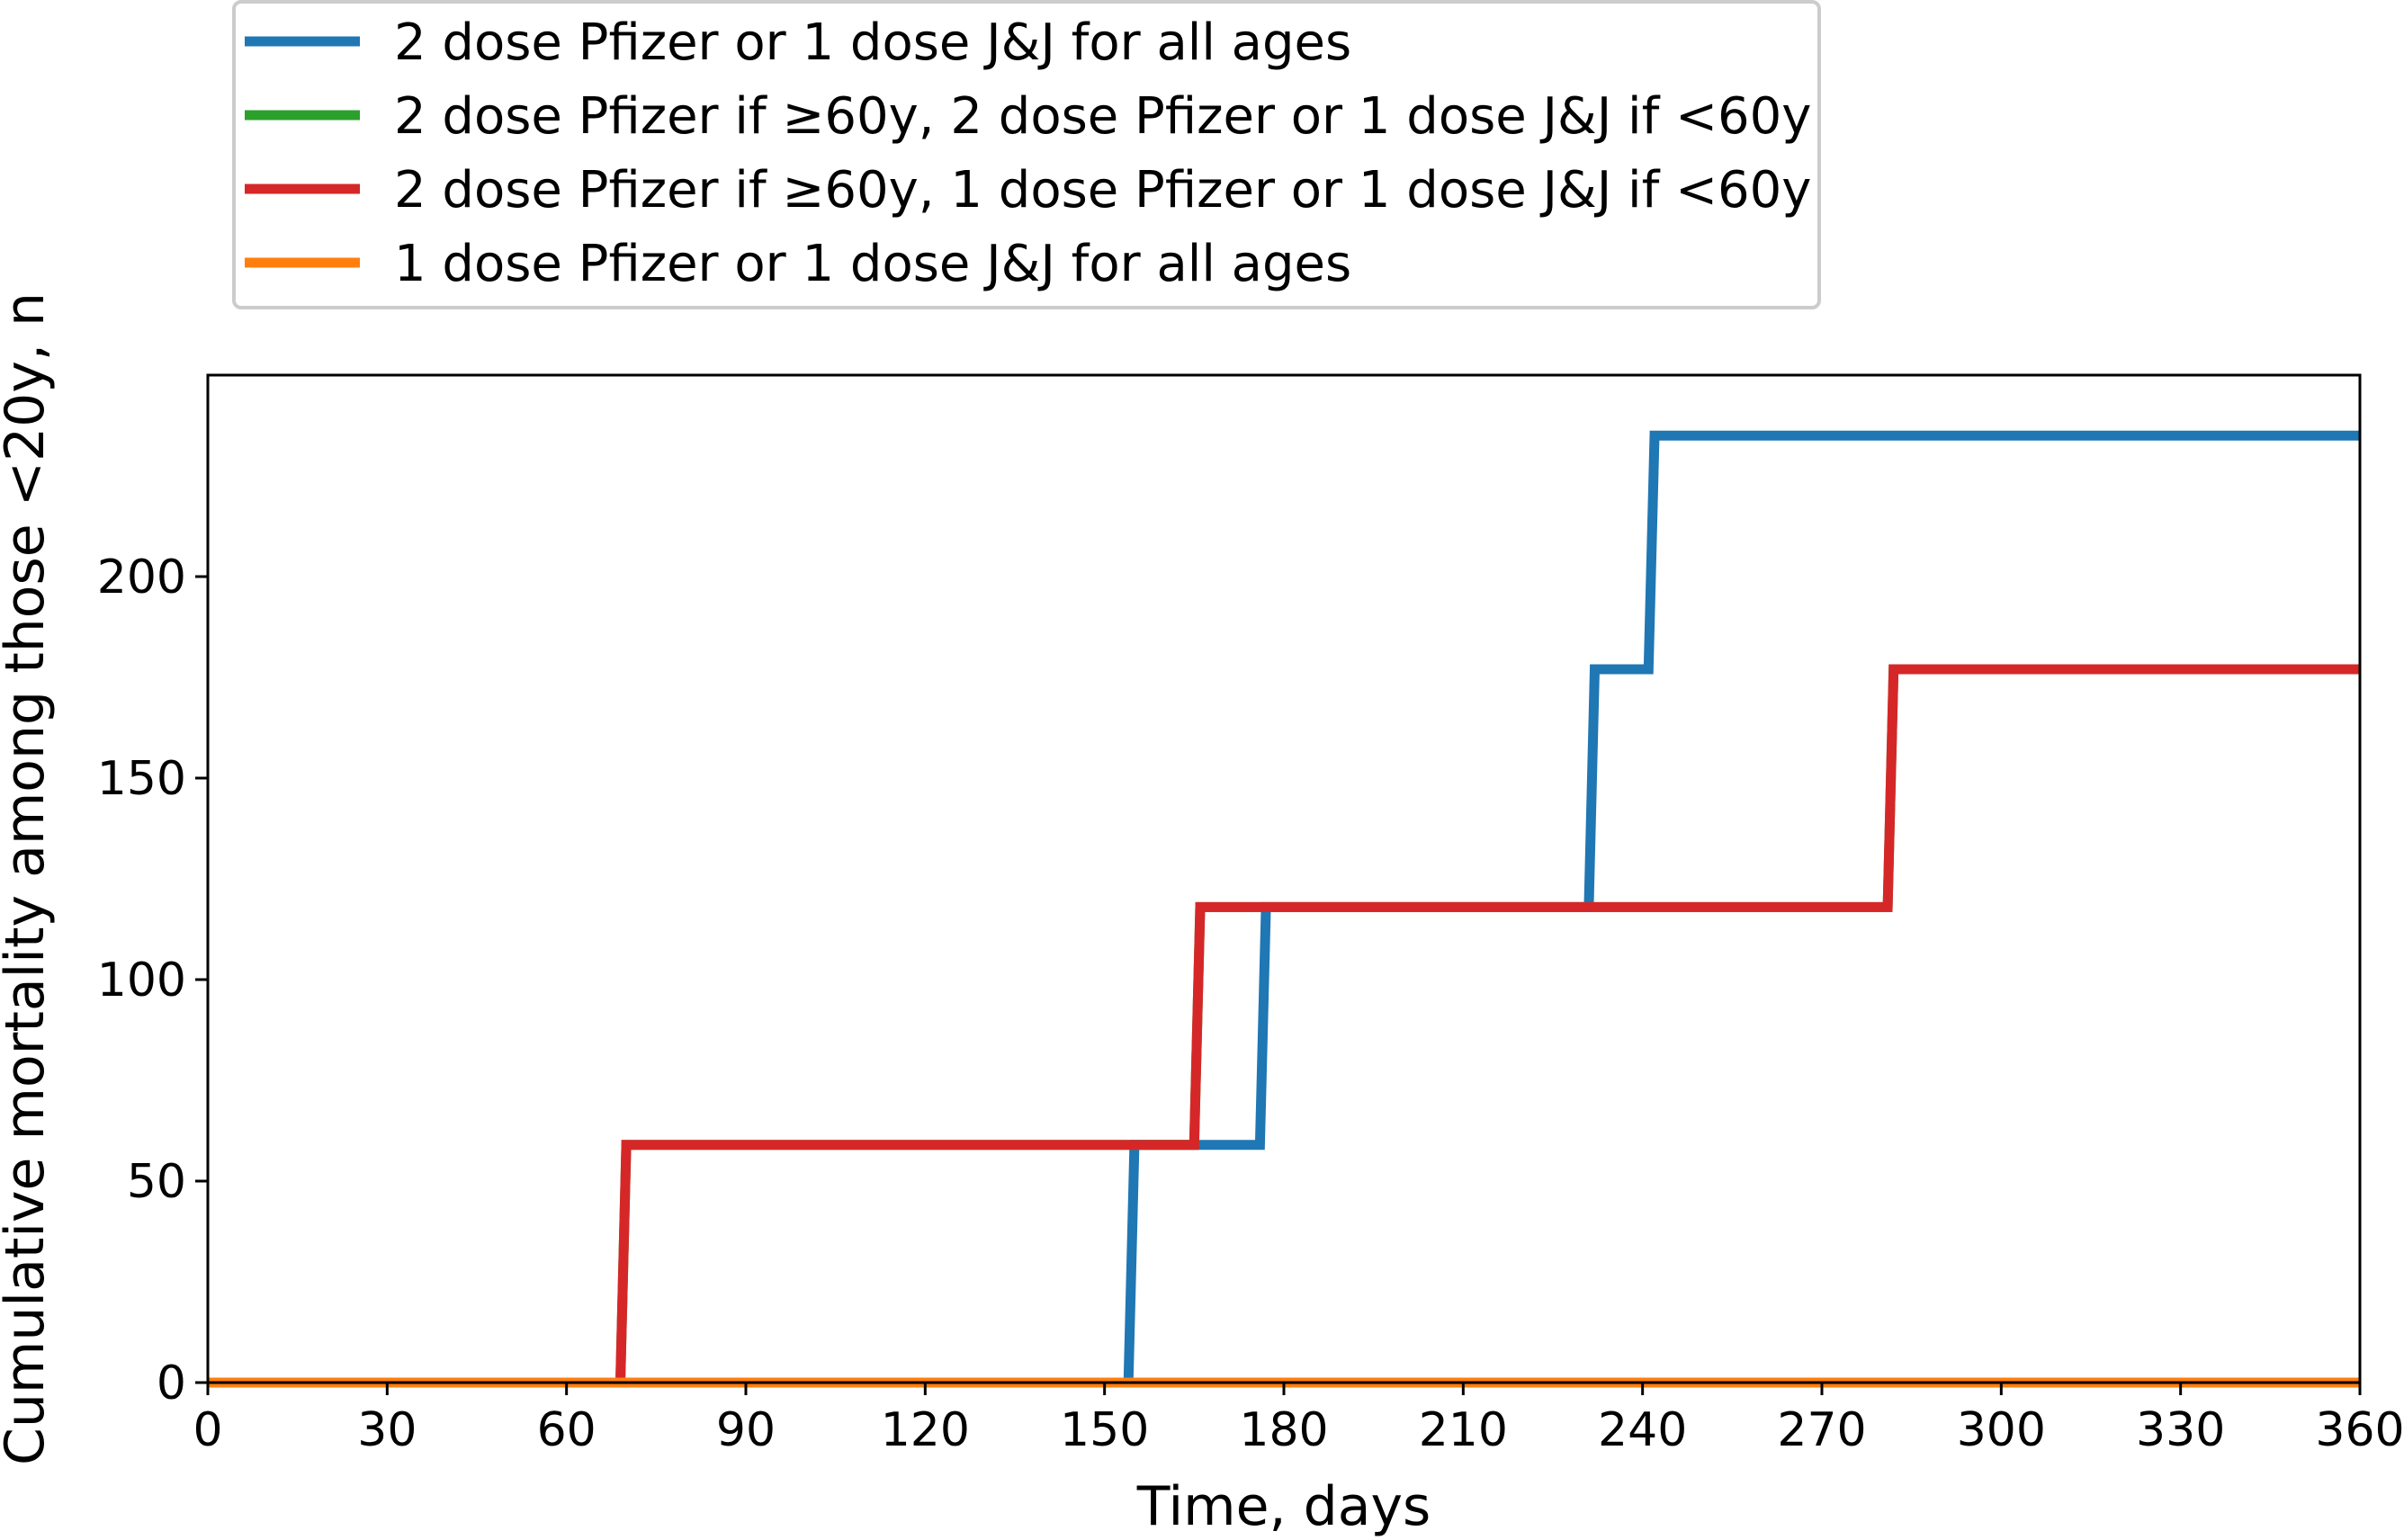  Describe the element at coordinates (2001, 1430) in the screenshot. I see `x-tick-label: 300` at that location.